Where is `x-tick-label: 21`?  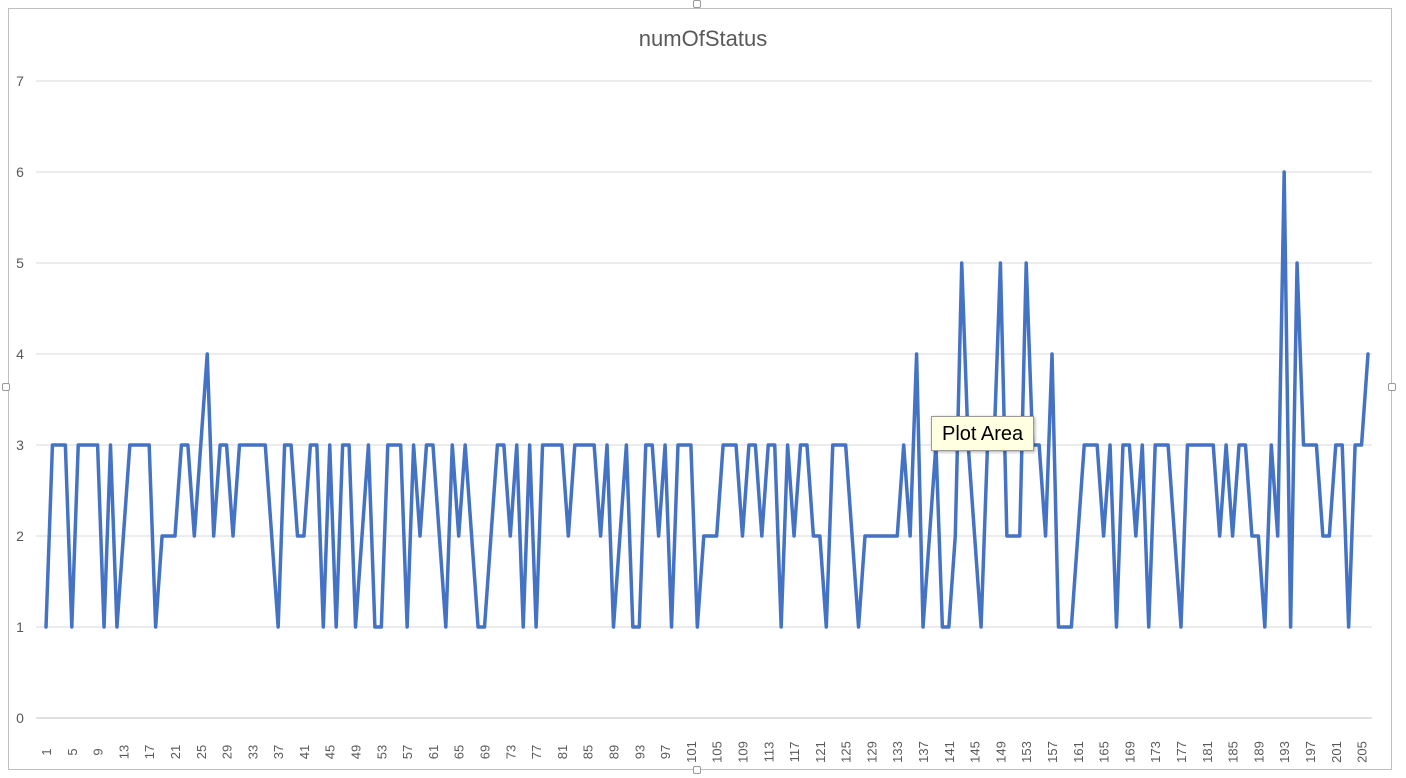
x-tick-label: 21 is located at coordinates (175, 752).